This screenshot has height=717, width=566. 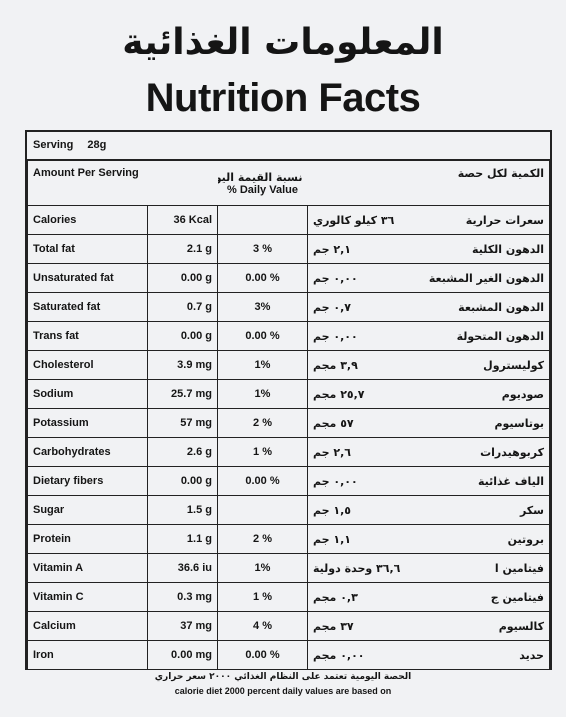 What do you see at coordinates (87, 626) in the screenshot?
I see `nutrient-name: Calcium` at bounding box center [87, 626].